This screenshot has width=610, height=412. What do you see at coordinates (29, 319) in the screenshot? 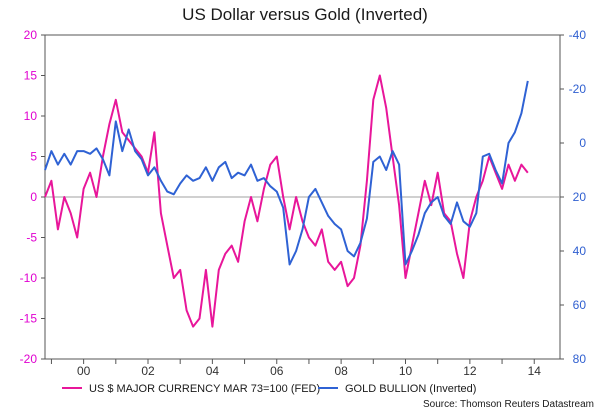
I see `left-axis-tick-label: -15` at bounding box center [29, 319].